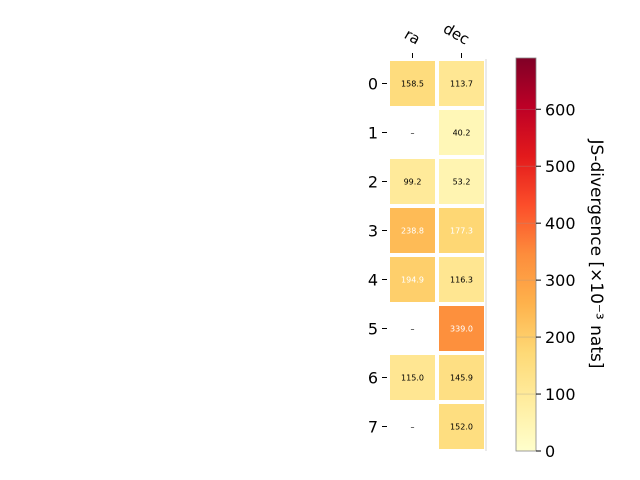  What do you see at coordinates (456, 33) in the screenshot?
I see `x-tick-label: dec` at bounding box center [456, 33].